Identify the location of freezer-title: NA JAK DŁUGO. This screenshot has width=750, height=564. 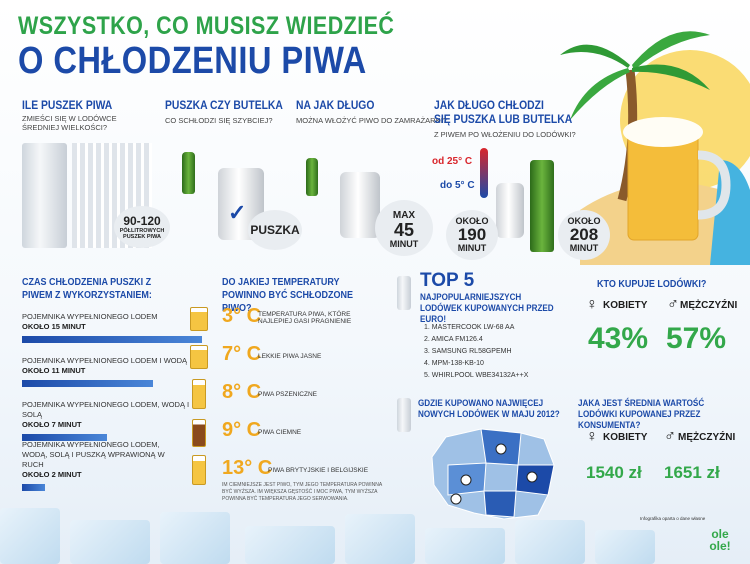
(335, 106).